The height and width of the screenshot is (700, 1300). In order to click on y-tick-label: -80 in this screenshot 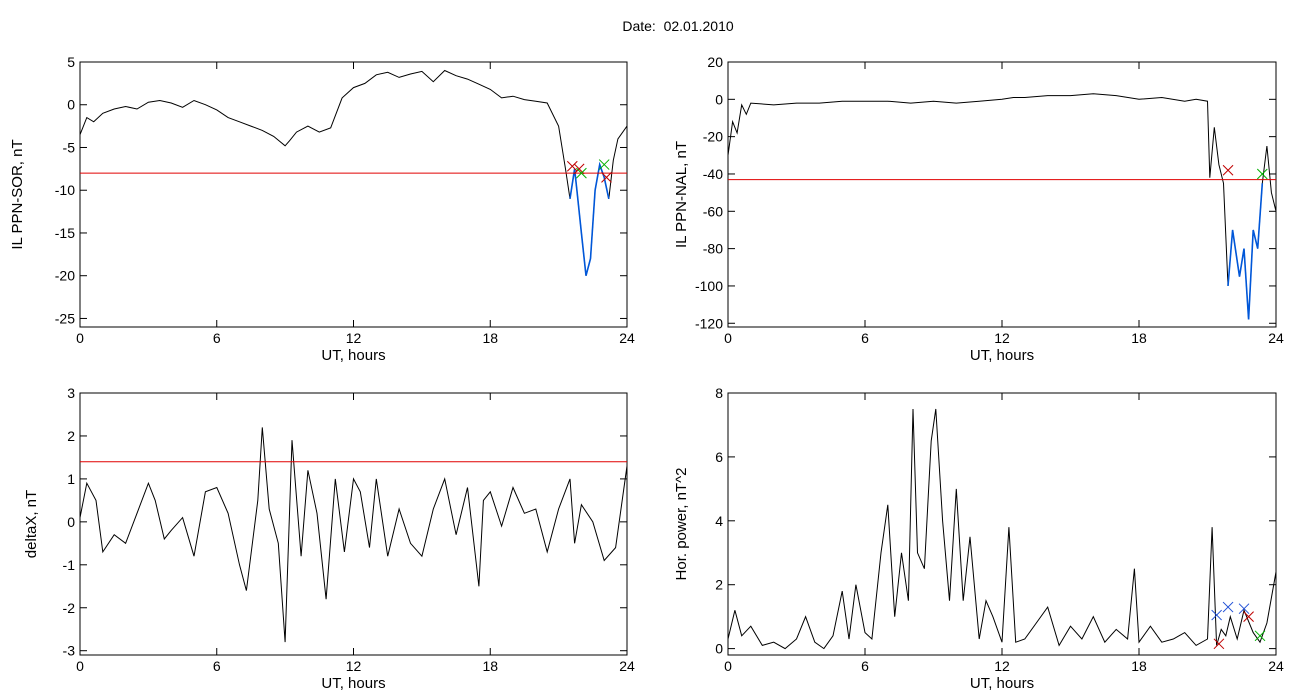, I will do `click(713, 249)`.